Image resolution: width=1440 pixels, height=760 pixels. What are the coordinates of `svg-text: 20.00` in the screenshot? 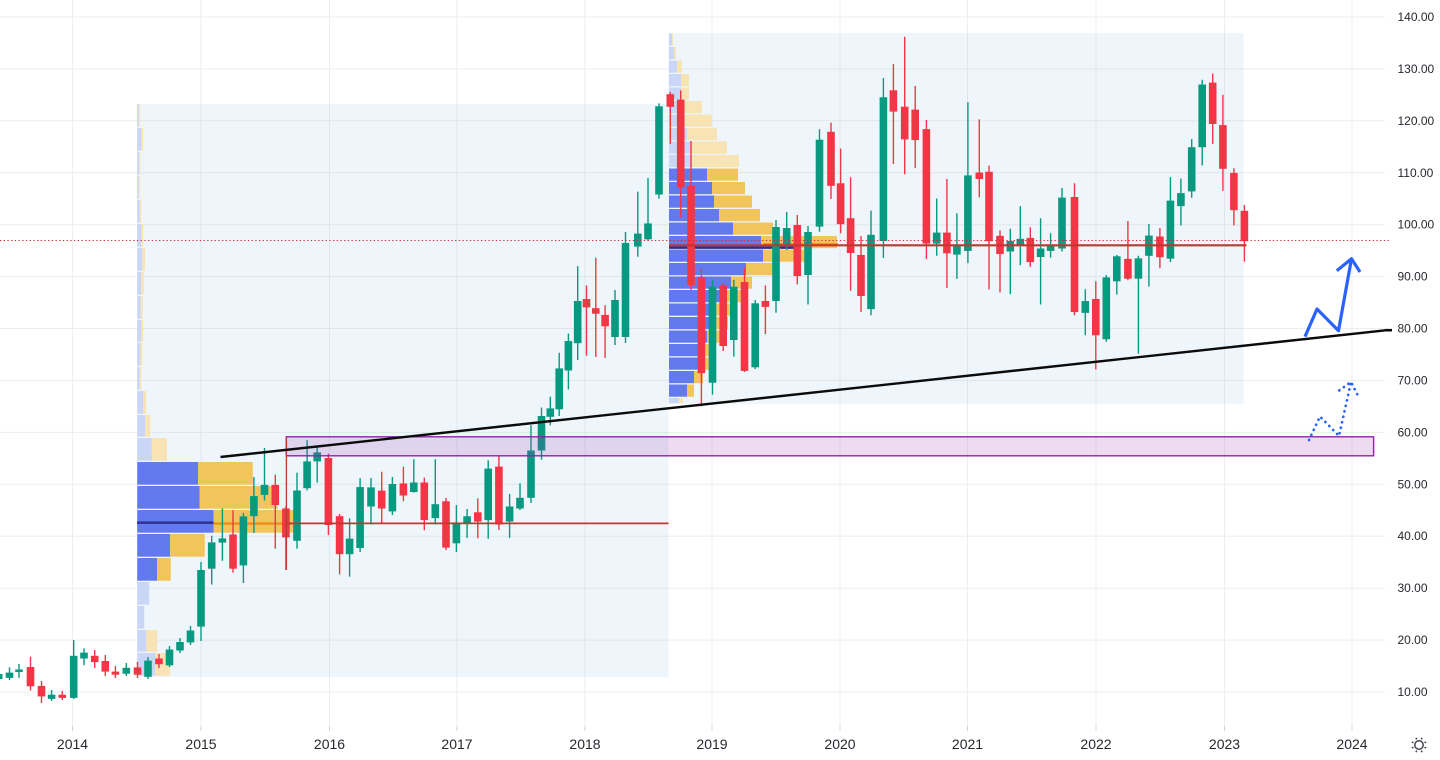 It's located at (1413, 640).